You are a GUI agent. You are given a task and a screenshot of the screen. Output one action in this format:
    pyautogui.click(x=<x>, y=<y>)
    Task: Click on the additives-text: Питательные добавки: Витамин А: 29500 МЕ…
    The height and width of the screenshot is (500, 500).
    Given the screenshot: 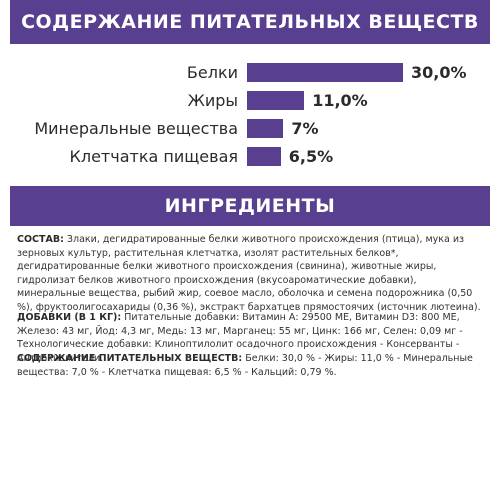 What is the action you would take?
    pyautogui.click(x=240, y=338)
    